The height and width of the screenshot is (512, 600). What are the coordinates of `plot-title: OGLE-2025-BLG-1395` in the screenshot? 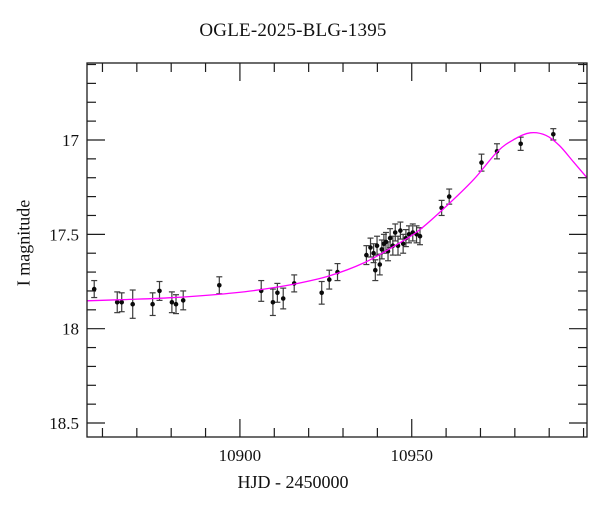 It's located at (293, 30).